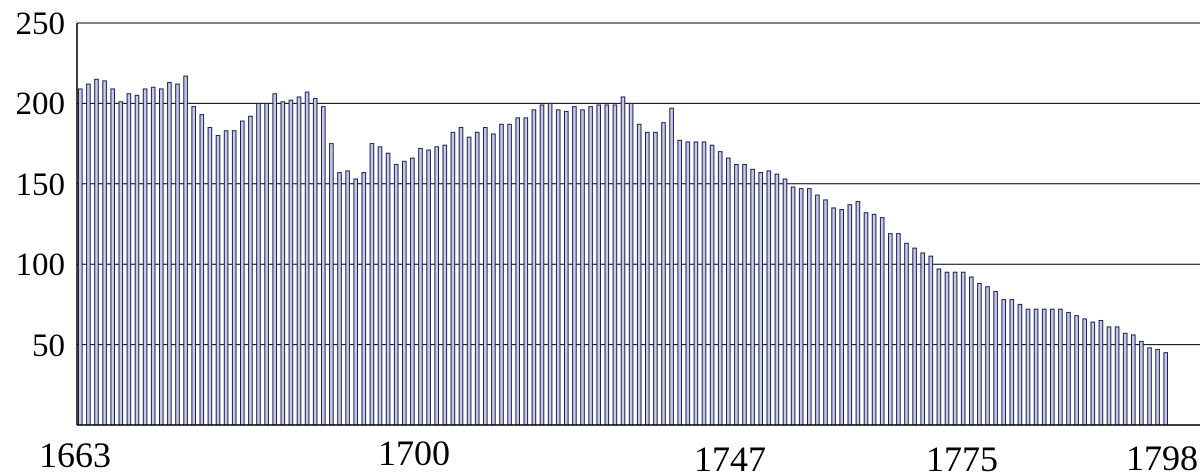  Describe the element at coordinates (41, 265) in the screenshot. I see `y-tick-label: 100` at that location.